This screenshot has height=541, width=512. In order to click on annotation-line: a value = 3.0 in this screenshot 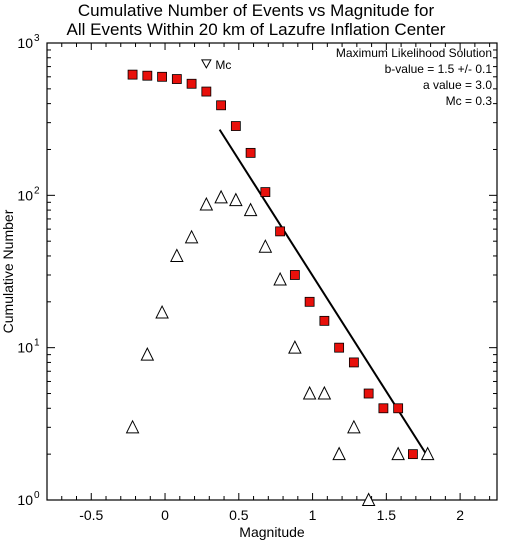, I will do `click(457, 85)`.